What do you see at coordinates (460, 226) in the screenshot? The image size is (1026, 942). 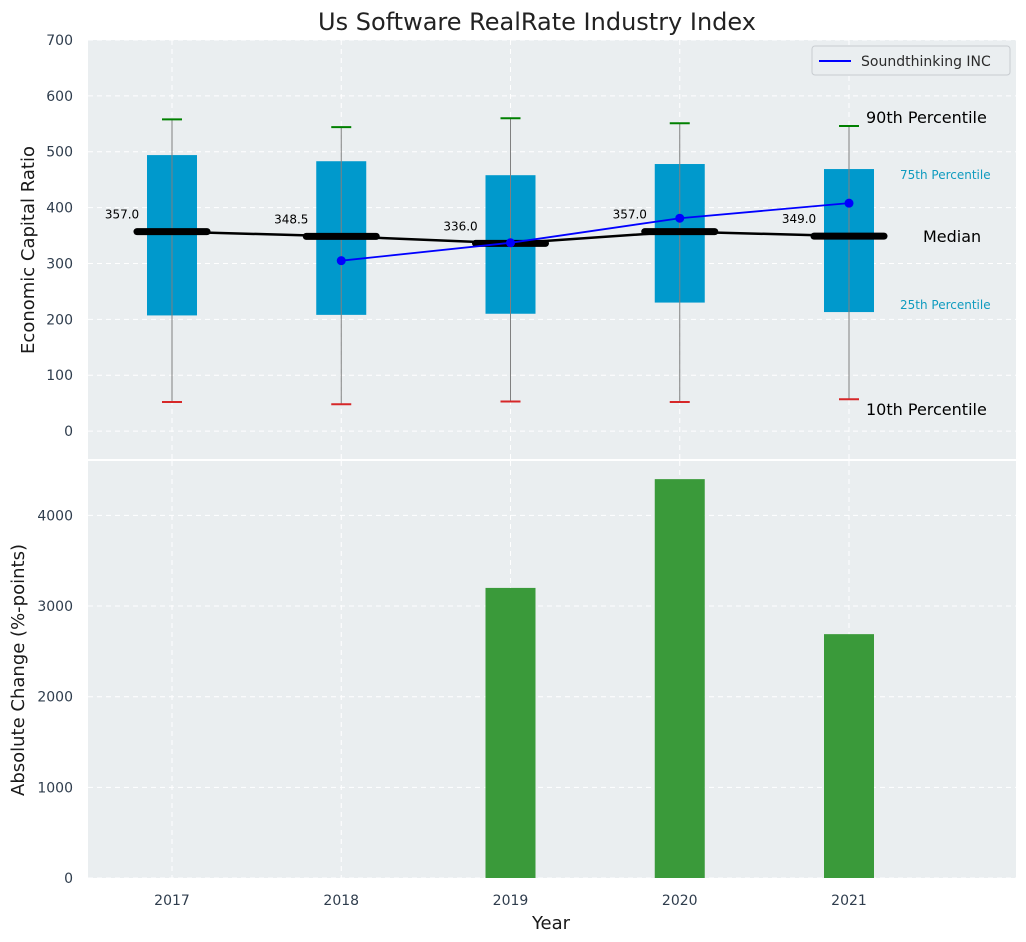 I see `median-value-label: 336.0` at bounding box center [460, 226].